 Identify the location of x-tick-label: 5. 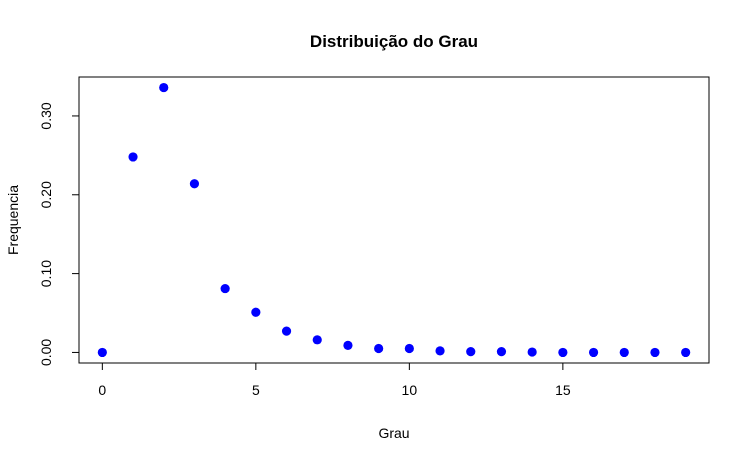
(256, 390).